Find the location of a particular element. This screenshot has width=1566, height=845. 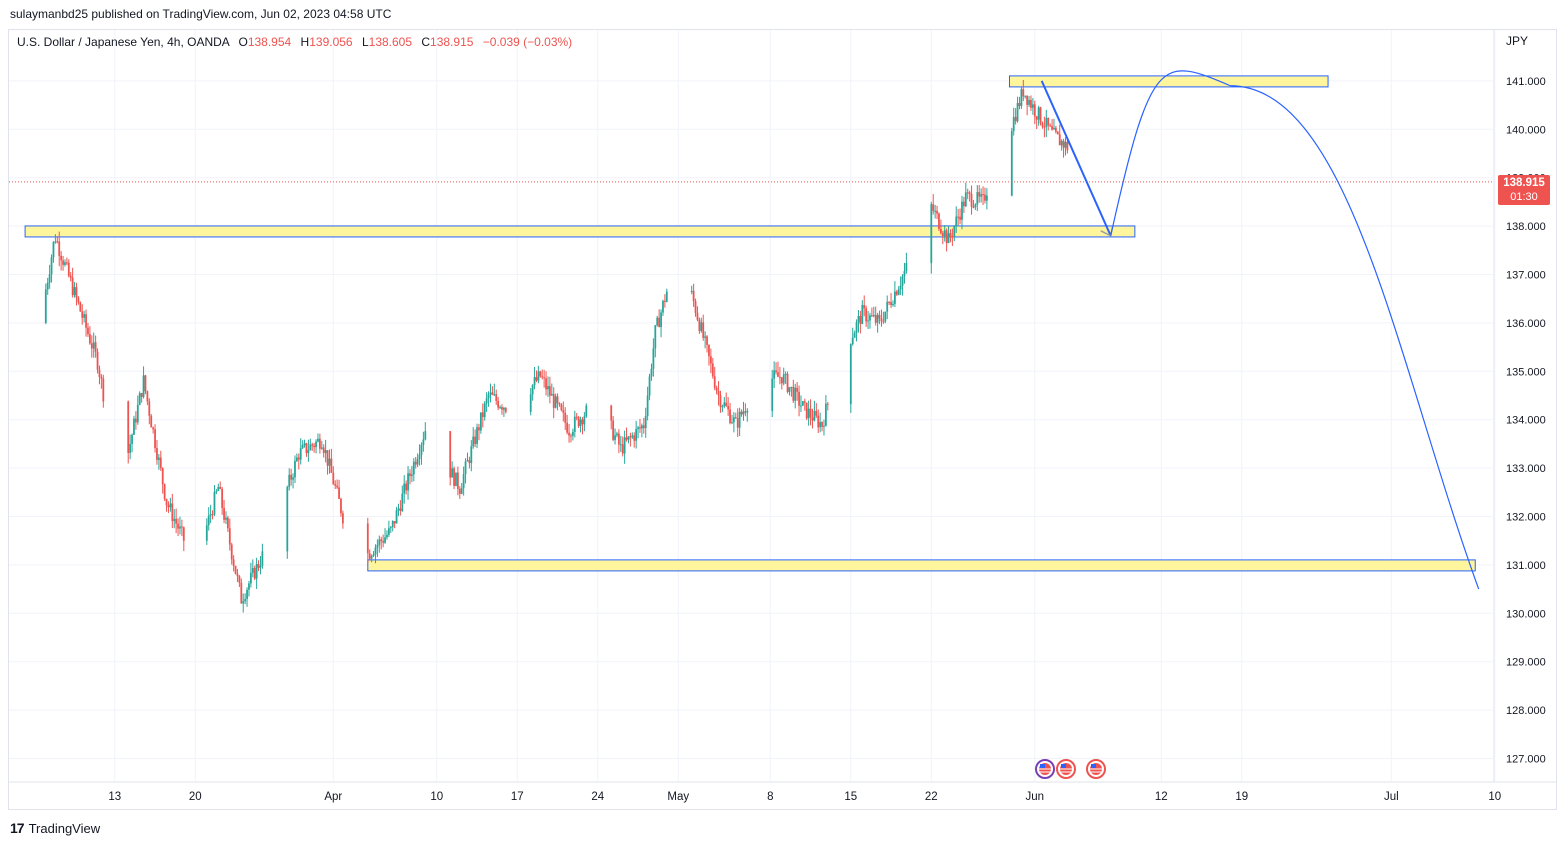

price-tick-label: 130.000 is located at coordinates (1526, 614).